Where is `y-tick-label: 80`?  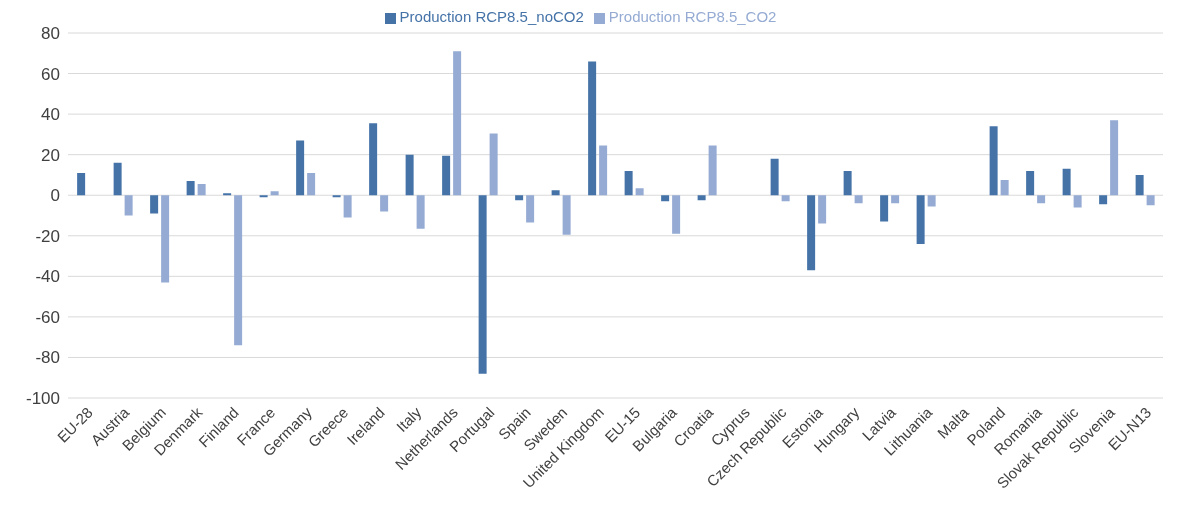
y-tick-label: 80 is located at coordinates (50, 34).